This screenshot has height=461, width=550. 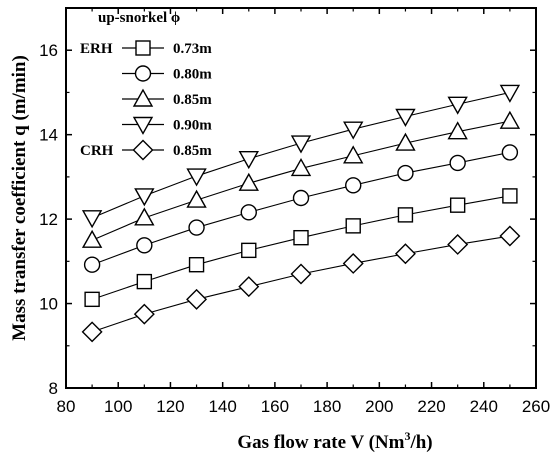 What do you see at coordinates (192, 126) in the screenshot?
I see `legend-entry-label: 0.90m` at bounding box center [192, 126].